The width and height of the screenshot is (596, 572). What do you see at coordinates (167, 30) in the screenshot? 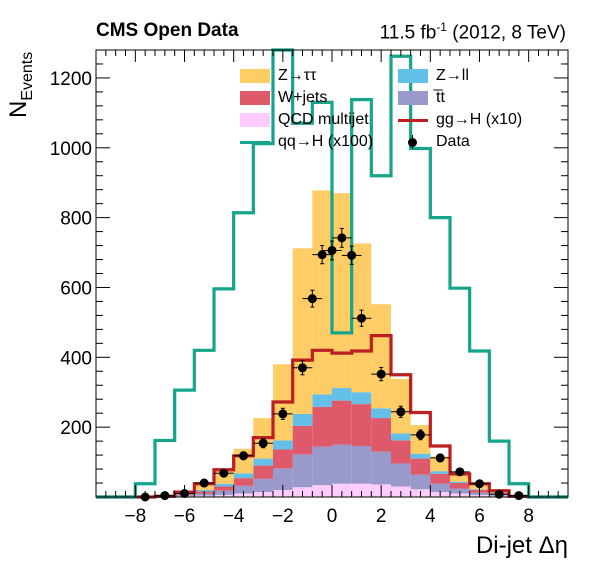
I see `experiment-label: CMS Open Data` at bounding box center [167, 30].